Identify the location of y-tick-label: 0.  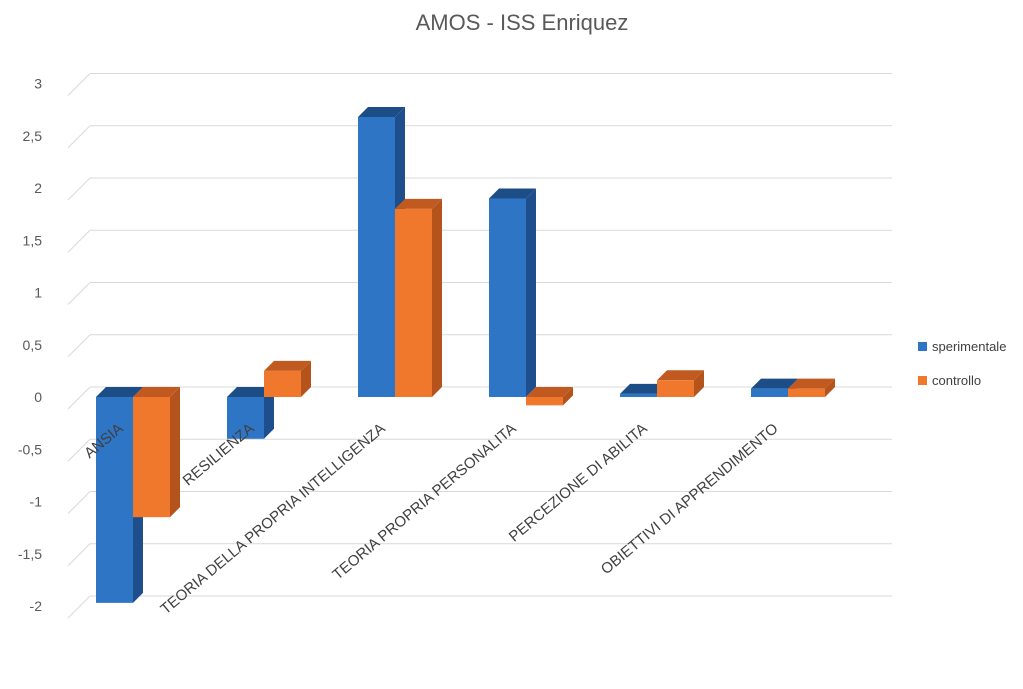
(38, 397).